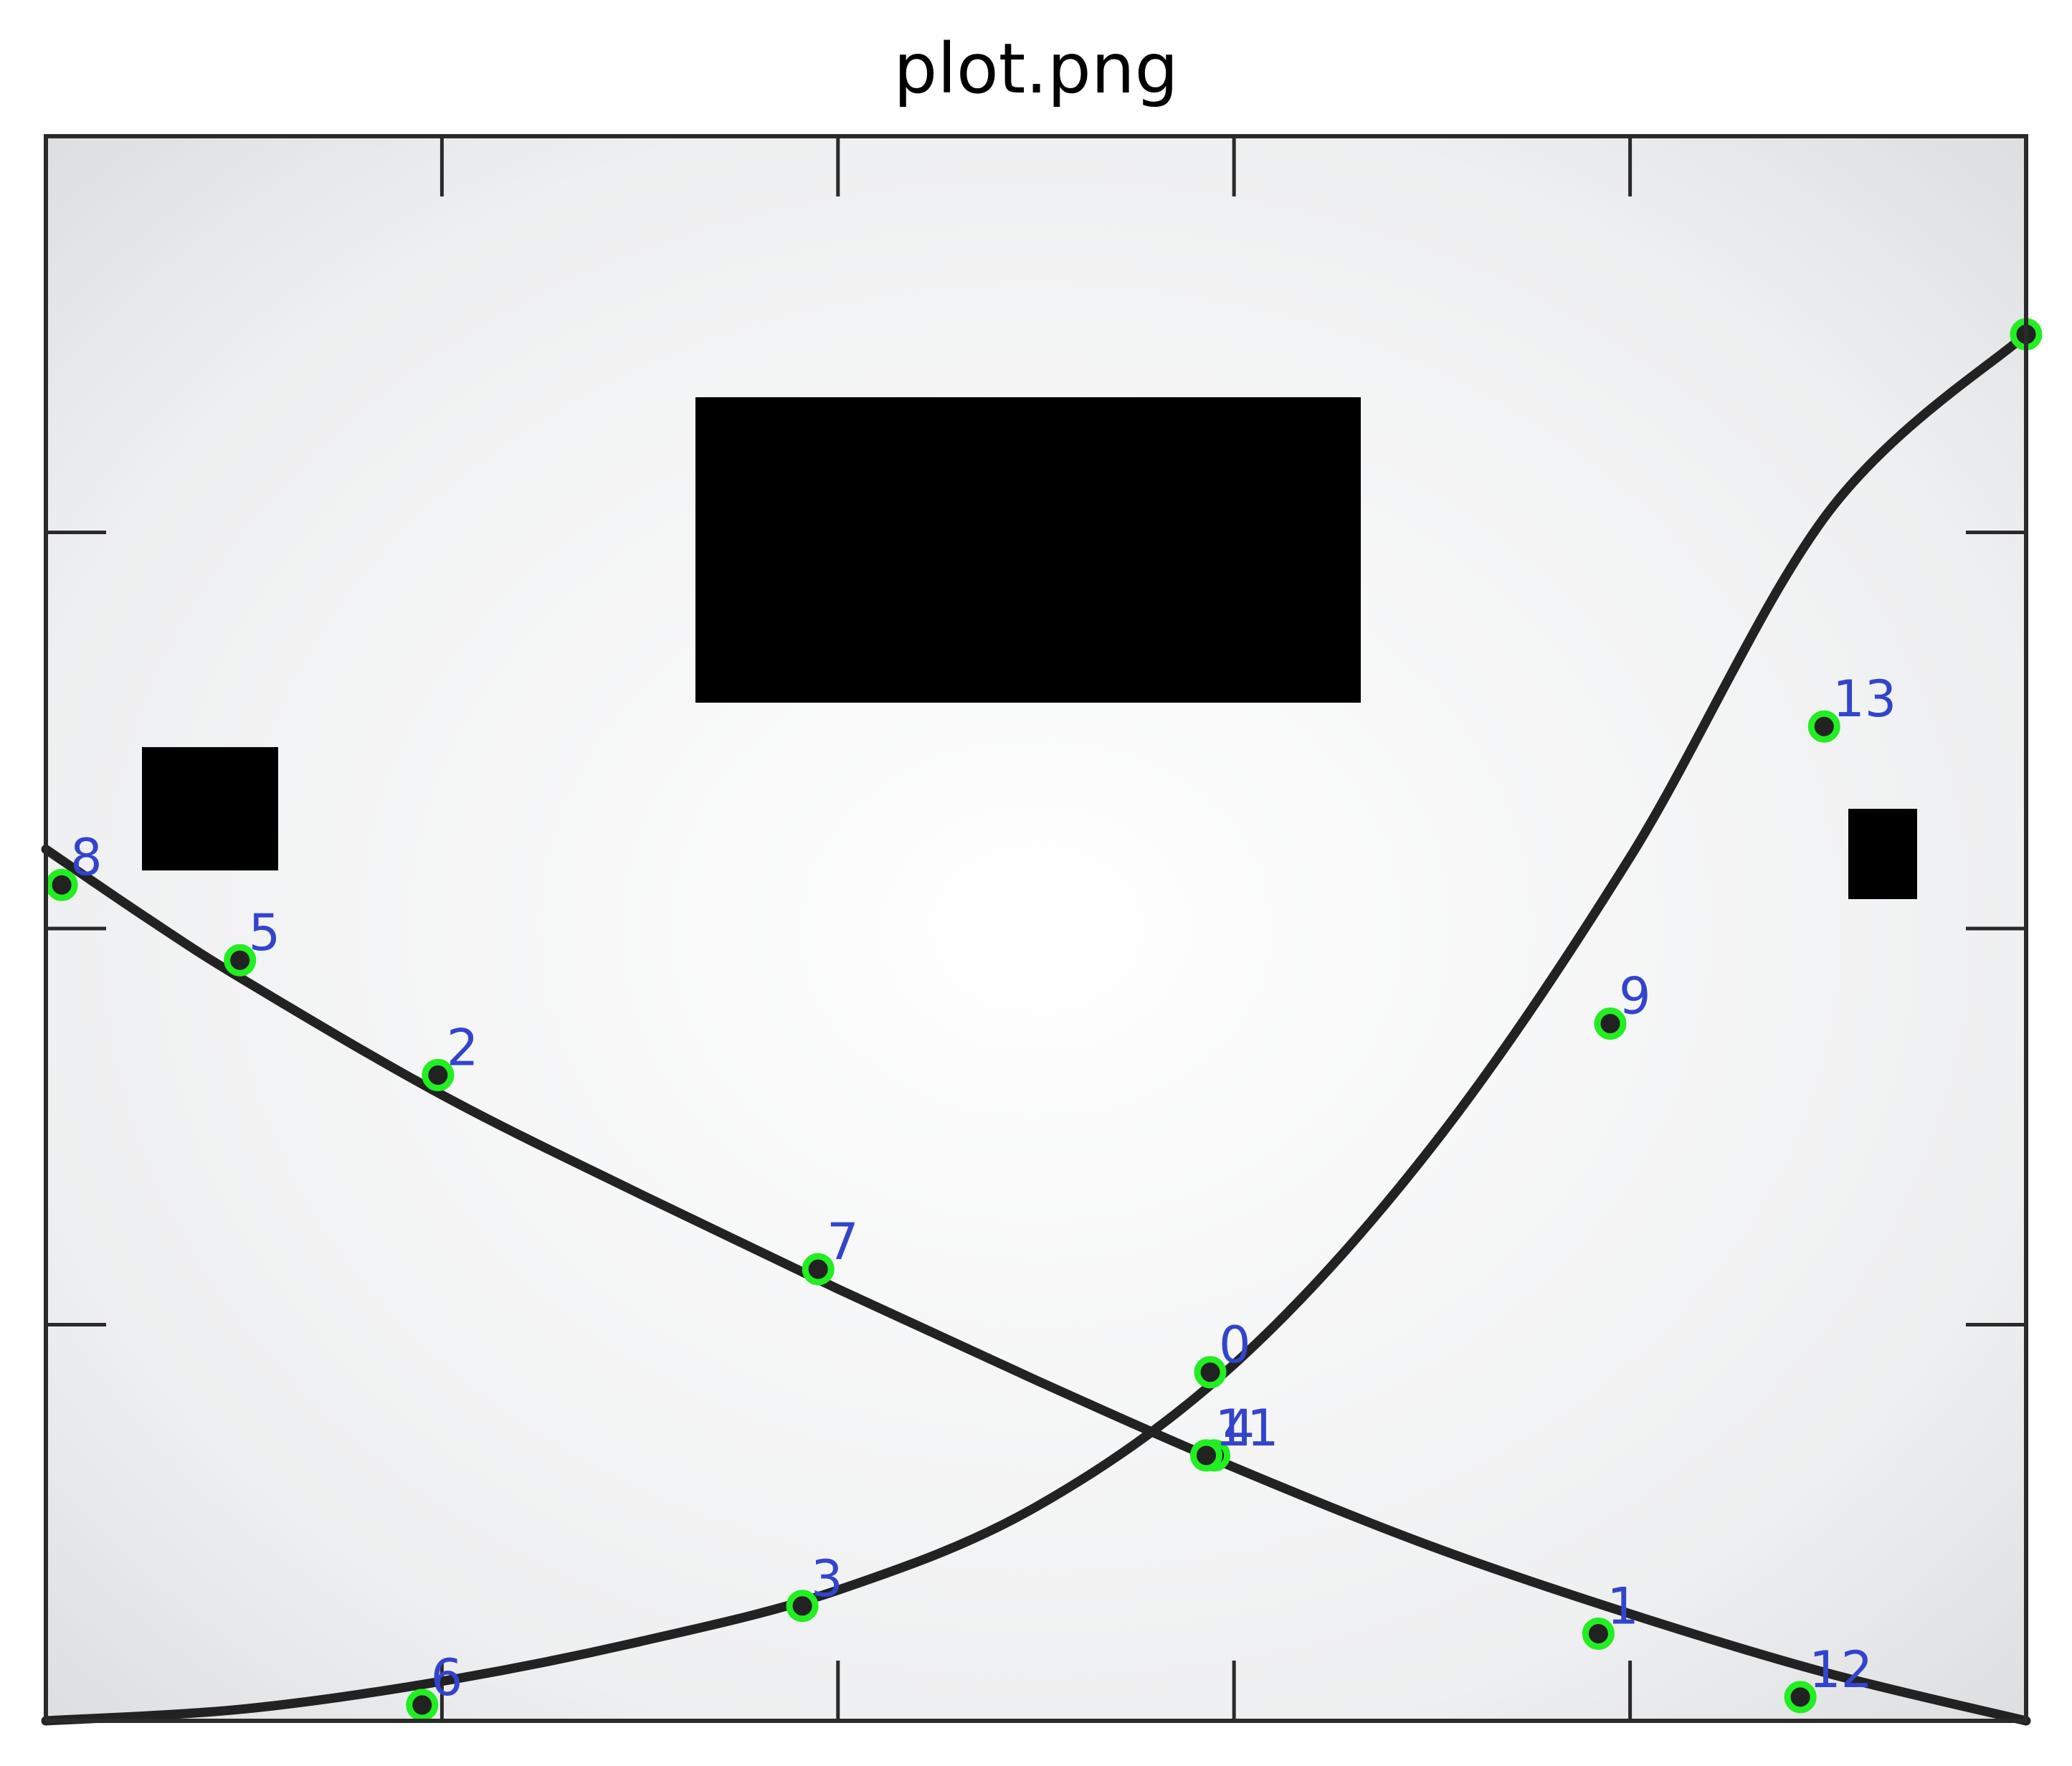 This screenshot has height=1766, width=2072. Describe the element at coordinates (1239, 1428) in the screenshot. I see `point-label: 4` at that location.